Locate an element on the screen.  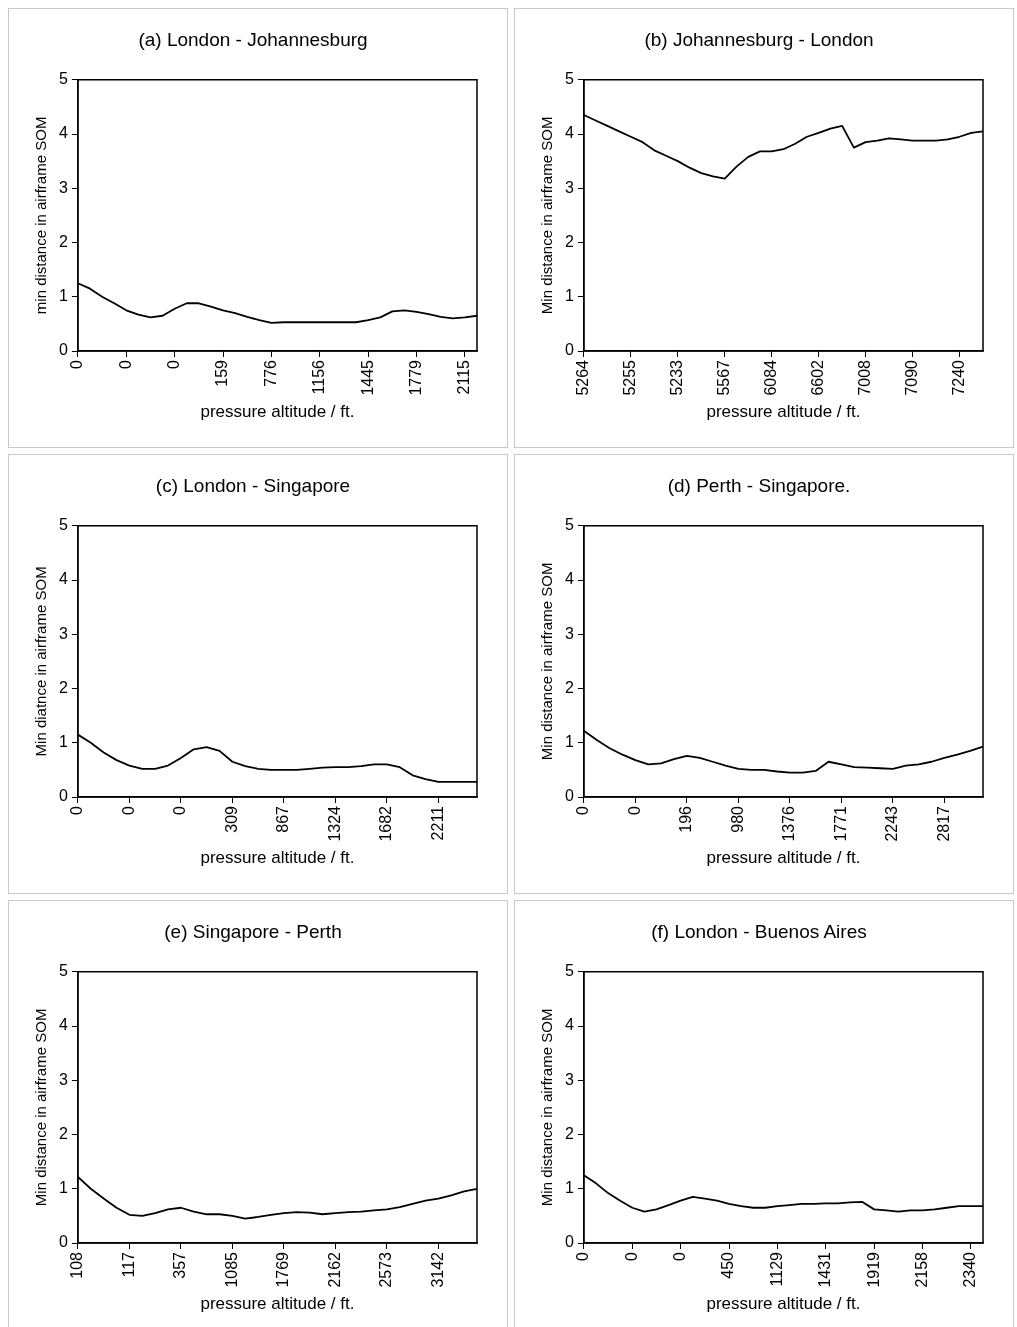
chart-title: (d) Perth - Singapore. is located at coordinates (759, 485).